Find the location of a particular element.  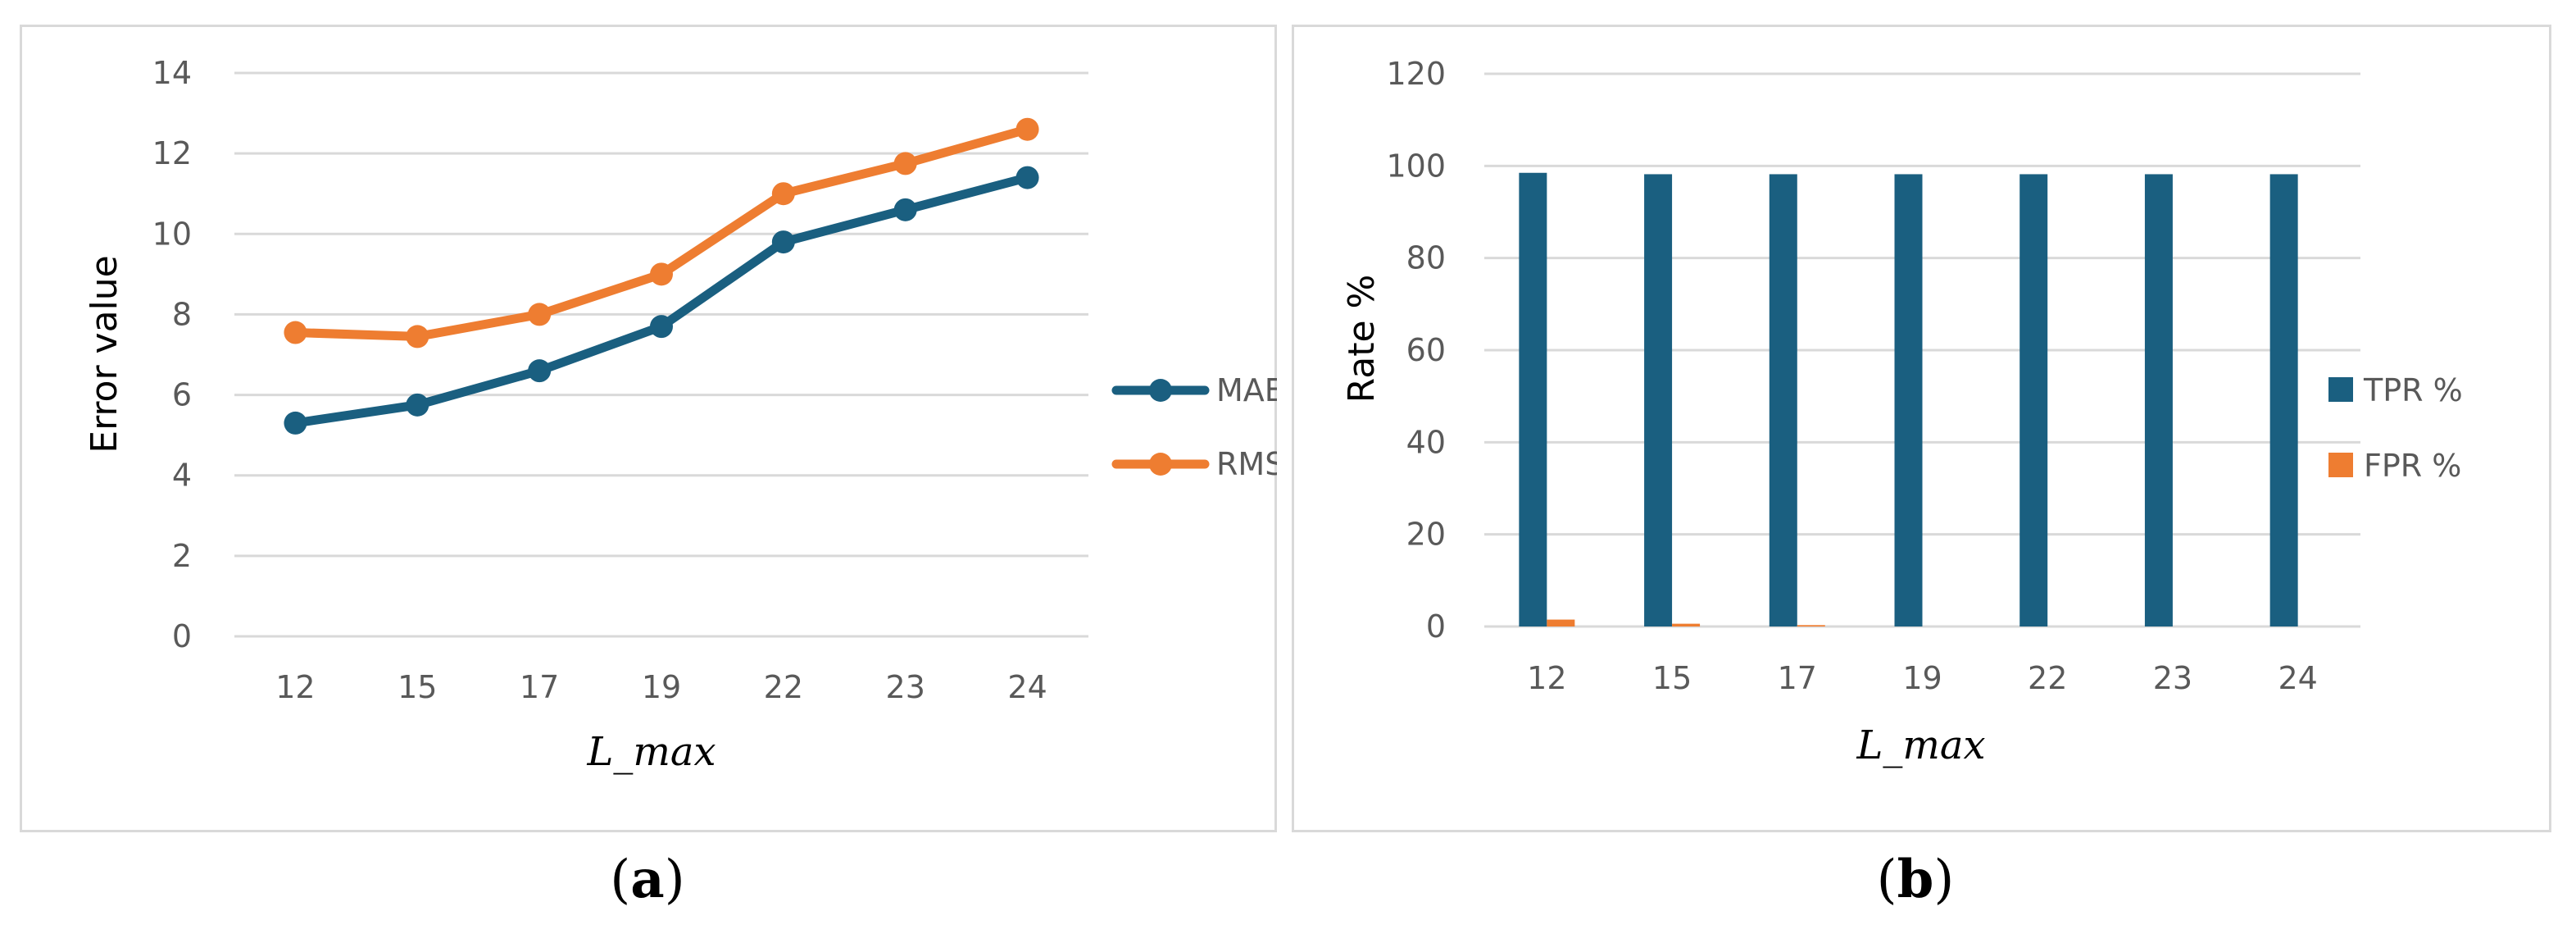

legend-label: MAE is located at coordinates (1250, 390).